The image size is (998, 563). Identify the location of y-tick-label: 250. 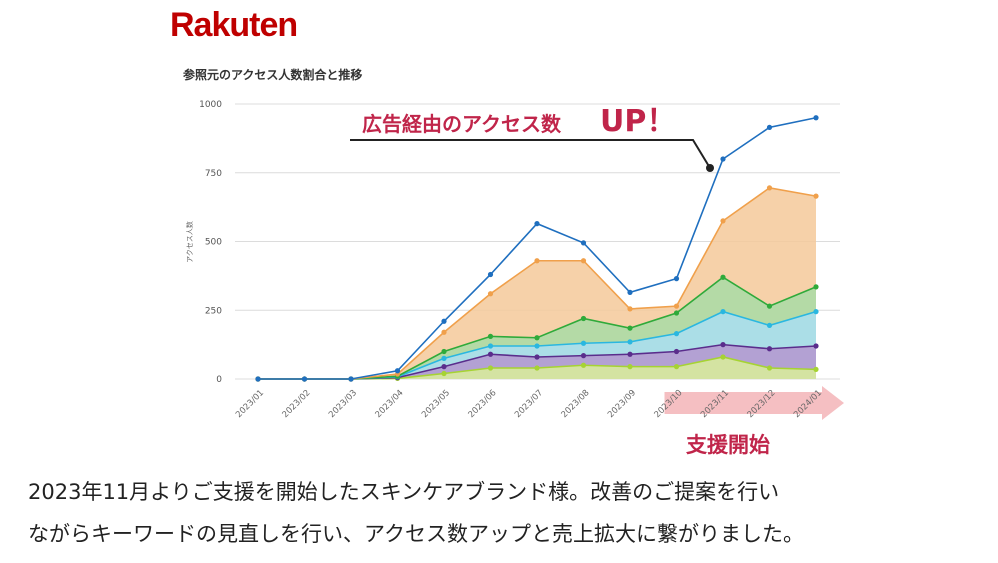
(213, 311).